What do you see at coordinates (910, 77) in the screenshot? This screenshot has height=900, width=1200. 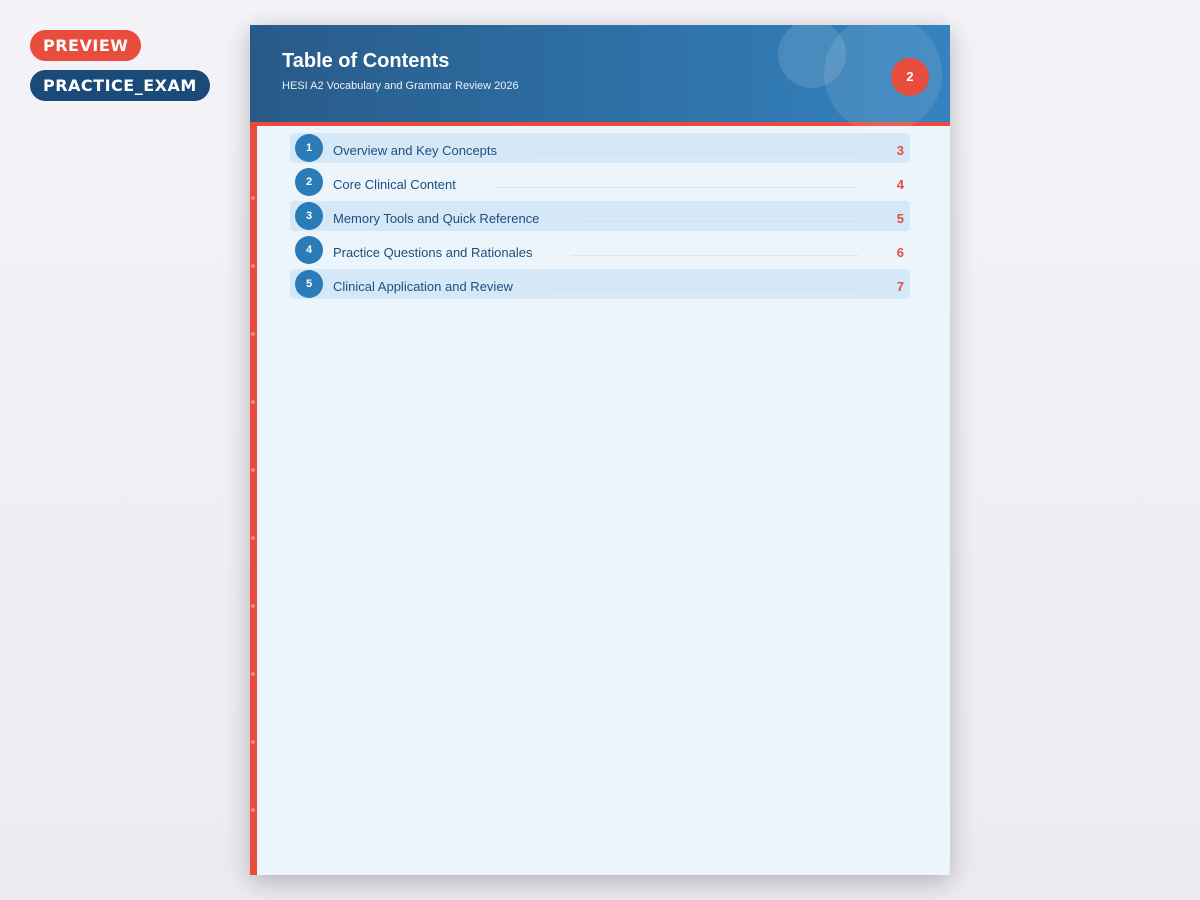 I see `page-number-badge: 2` at bounding box center [910, 77].